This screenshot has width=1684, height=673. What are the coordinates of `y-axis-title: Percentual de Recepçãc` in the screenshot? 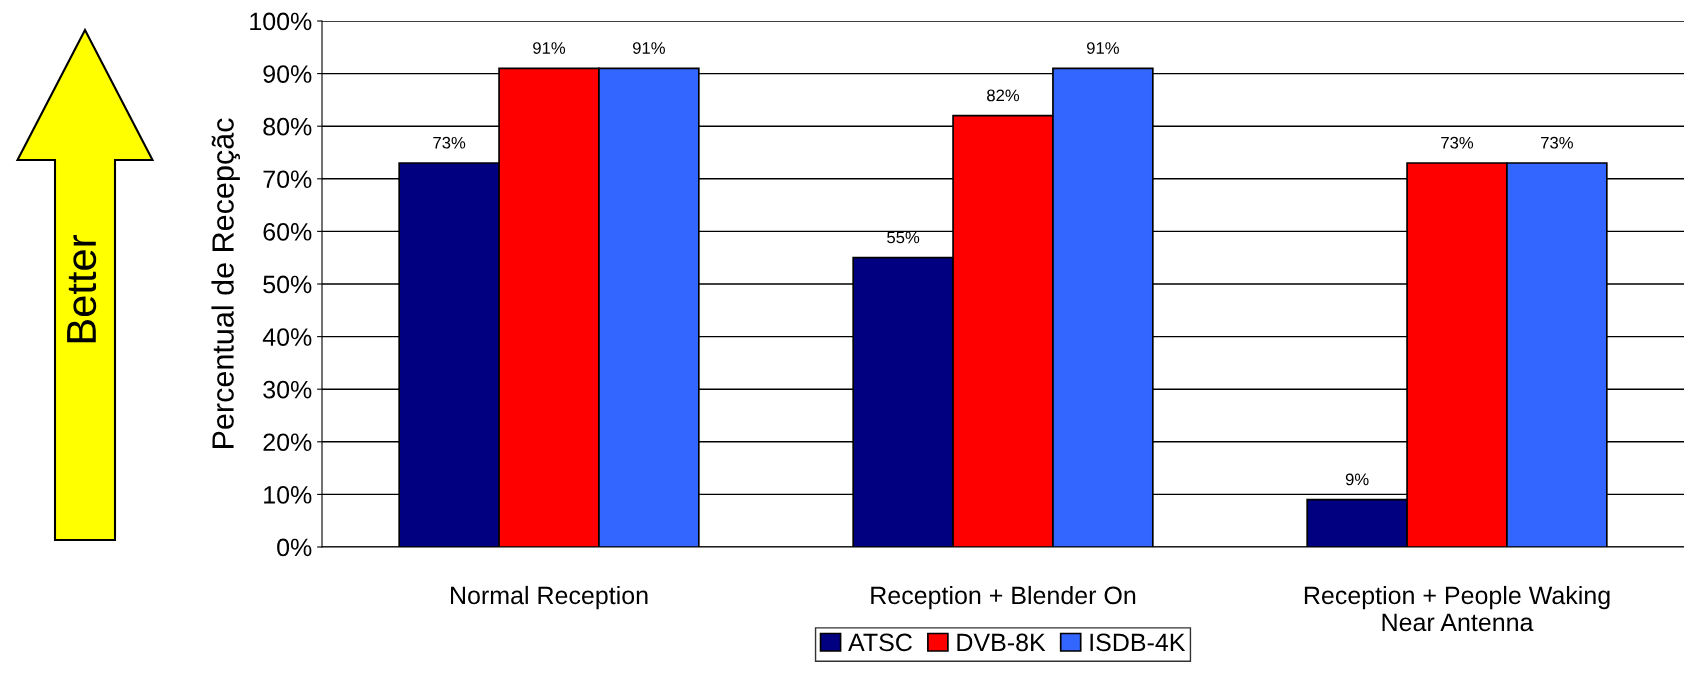 It's located at (226, 283).